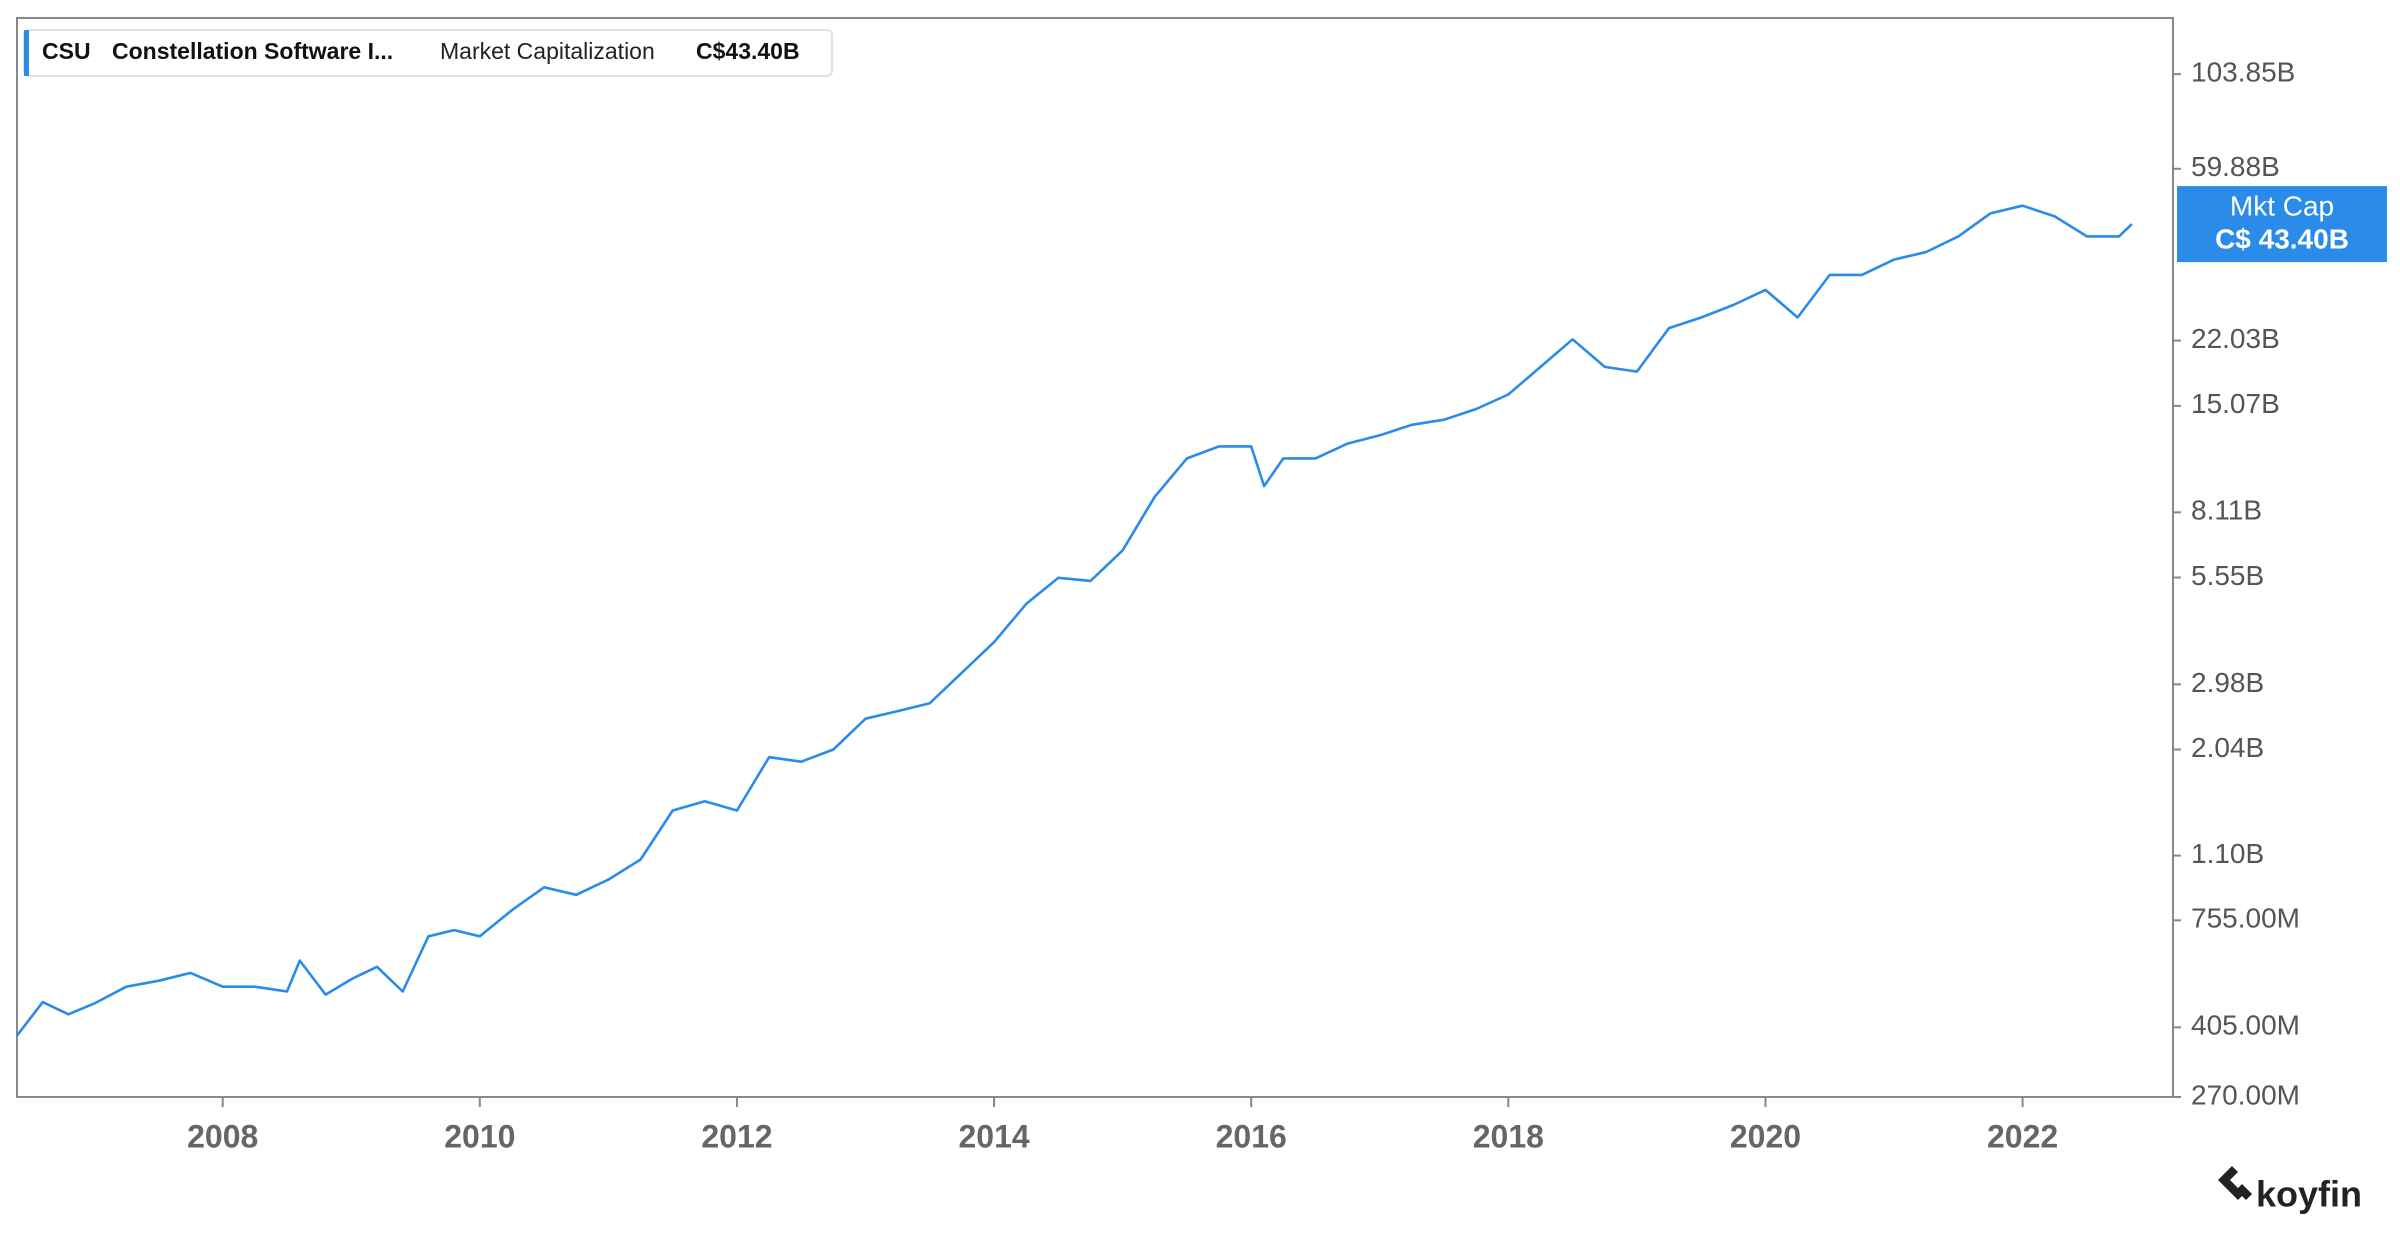 The image size is (2400, 1240). I want to click on x-tick-label: 2022, so click(2022, 1136).